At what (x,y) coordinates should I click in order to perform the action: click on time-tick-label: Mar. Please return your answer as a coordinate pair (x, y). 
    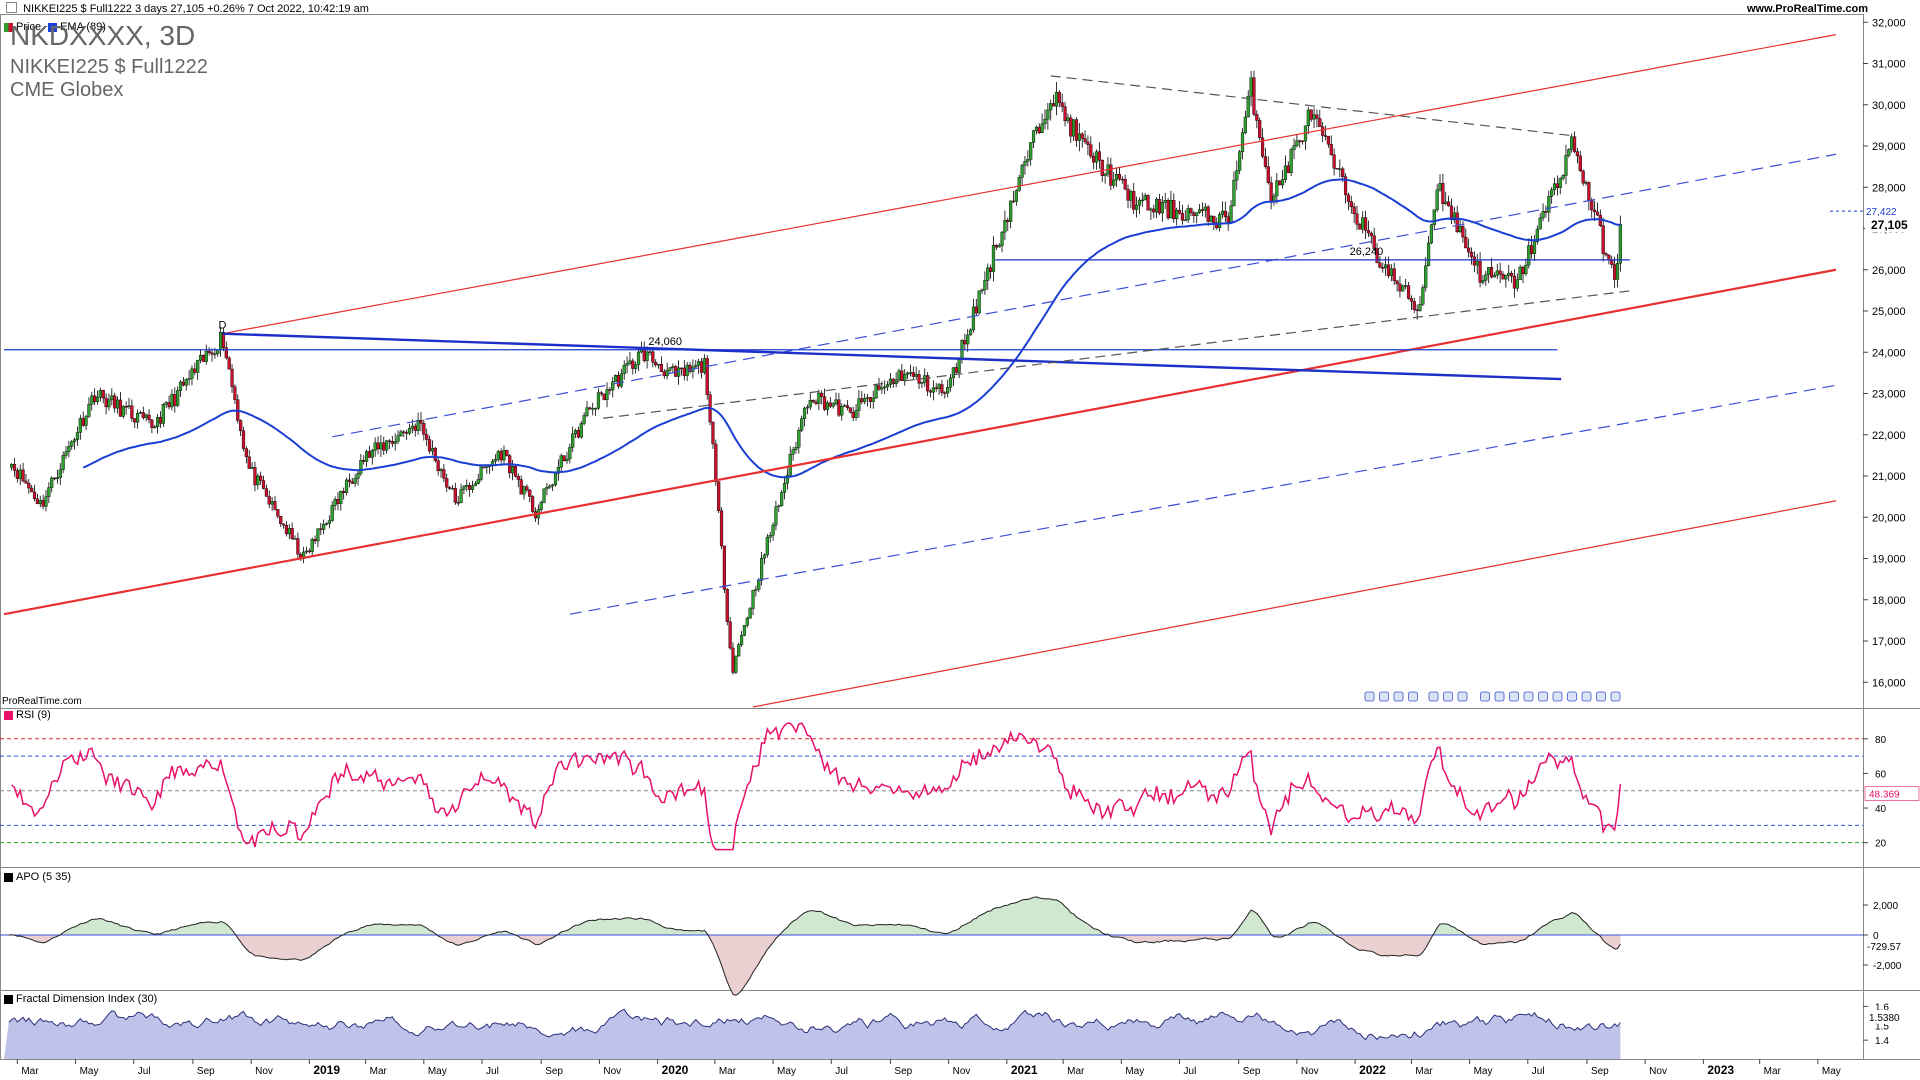
    Looking at the image, I should click on (1773, 1071).